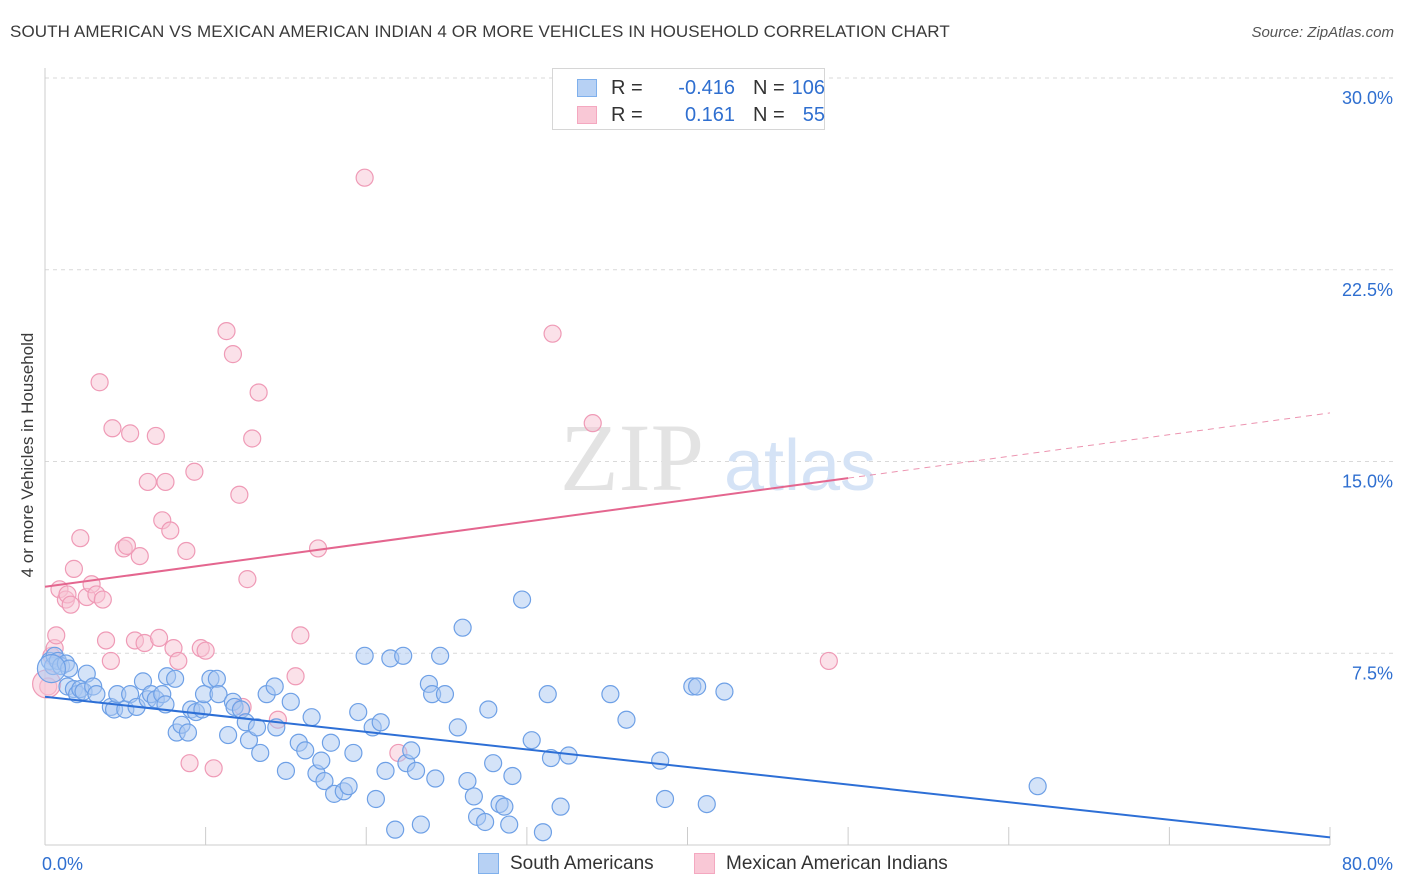  Describe the element at coordinates (687, 767) in the screenshot. I see `trend-line-south-americans` at that location.